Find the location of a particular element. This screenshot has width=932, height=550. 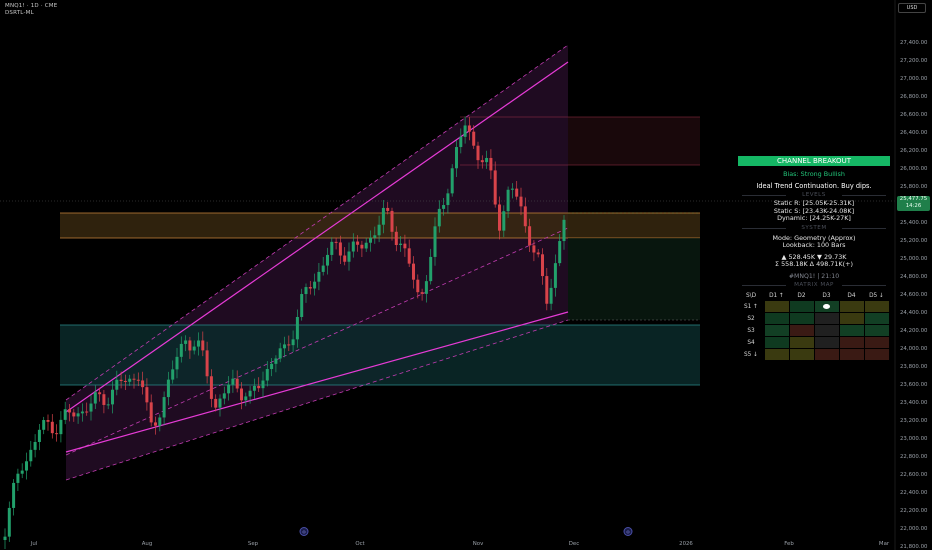

matrix-map: S\D D1 ↑ D2 D3 D4 D5 ↓ S1 ↑ S2 S3 S4 S5 ↓ is located at coordinates (814, 326).